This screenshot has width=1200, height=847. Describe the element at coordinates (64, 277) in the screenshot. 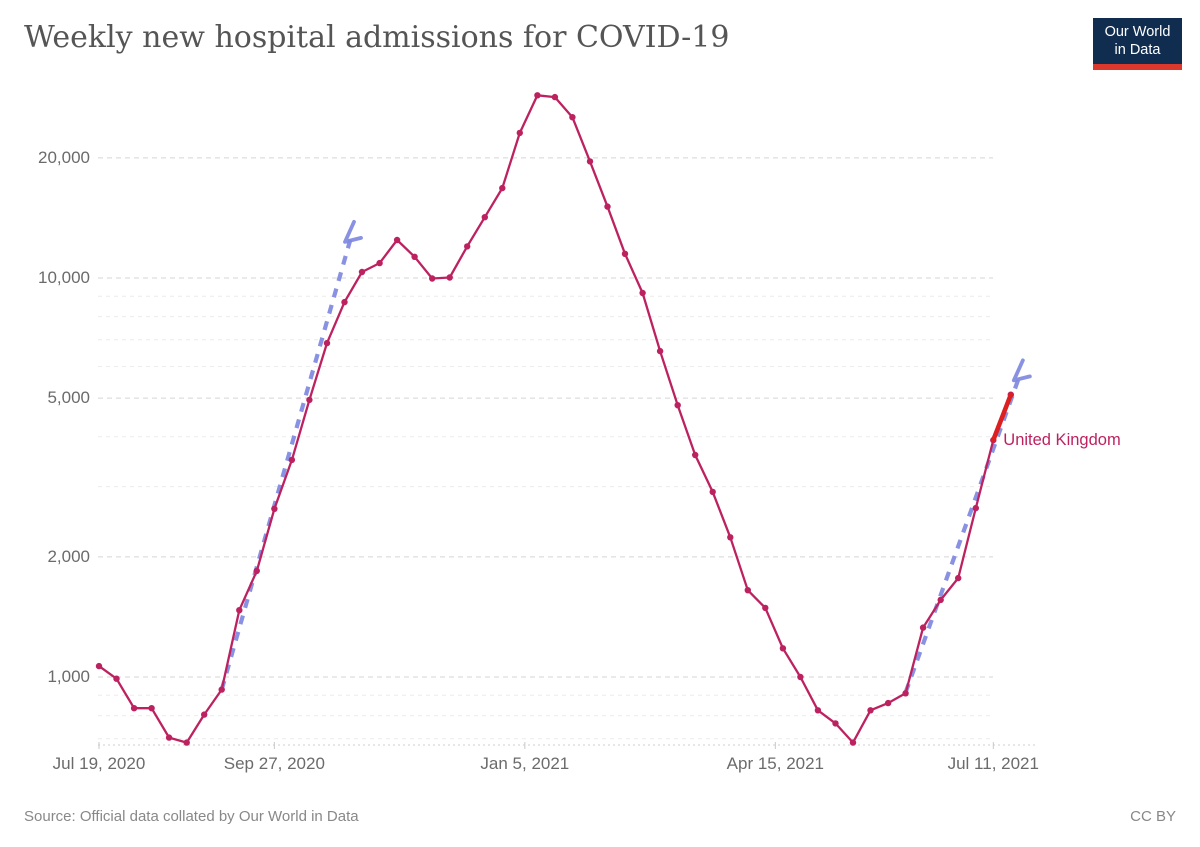

I see `y-axis-tick-label: 10,000` at that location.